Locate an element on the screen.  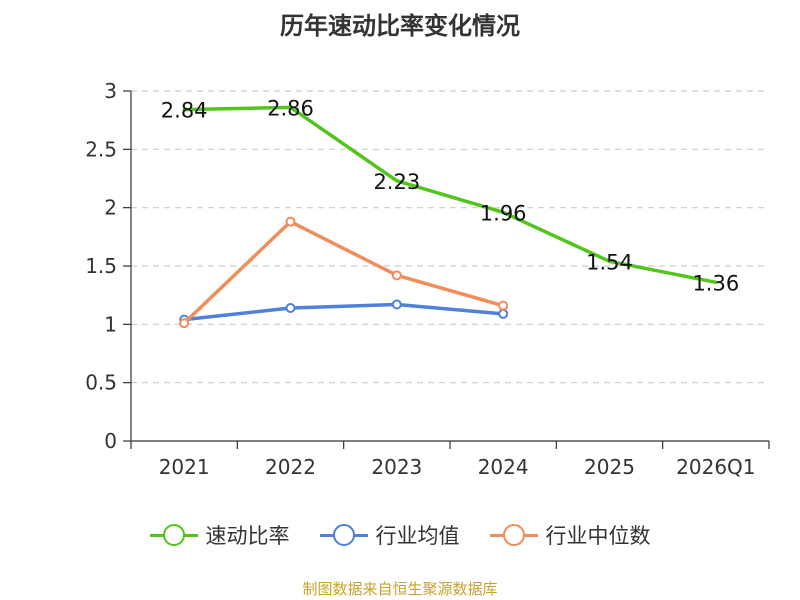
legend-item: 行业中位数 is located at coordinates (570, 535).